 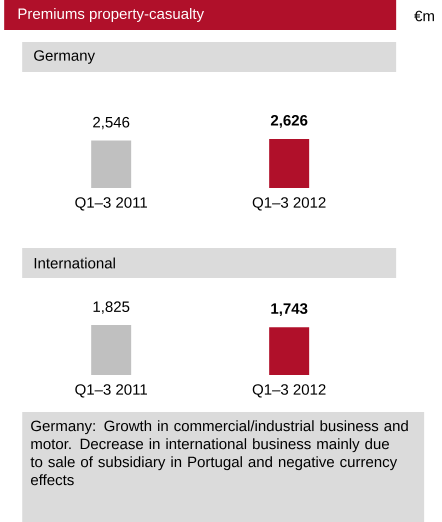 I want to click on data-label: 1,743, so click(x=289, y=309).